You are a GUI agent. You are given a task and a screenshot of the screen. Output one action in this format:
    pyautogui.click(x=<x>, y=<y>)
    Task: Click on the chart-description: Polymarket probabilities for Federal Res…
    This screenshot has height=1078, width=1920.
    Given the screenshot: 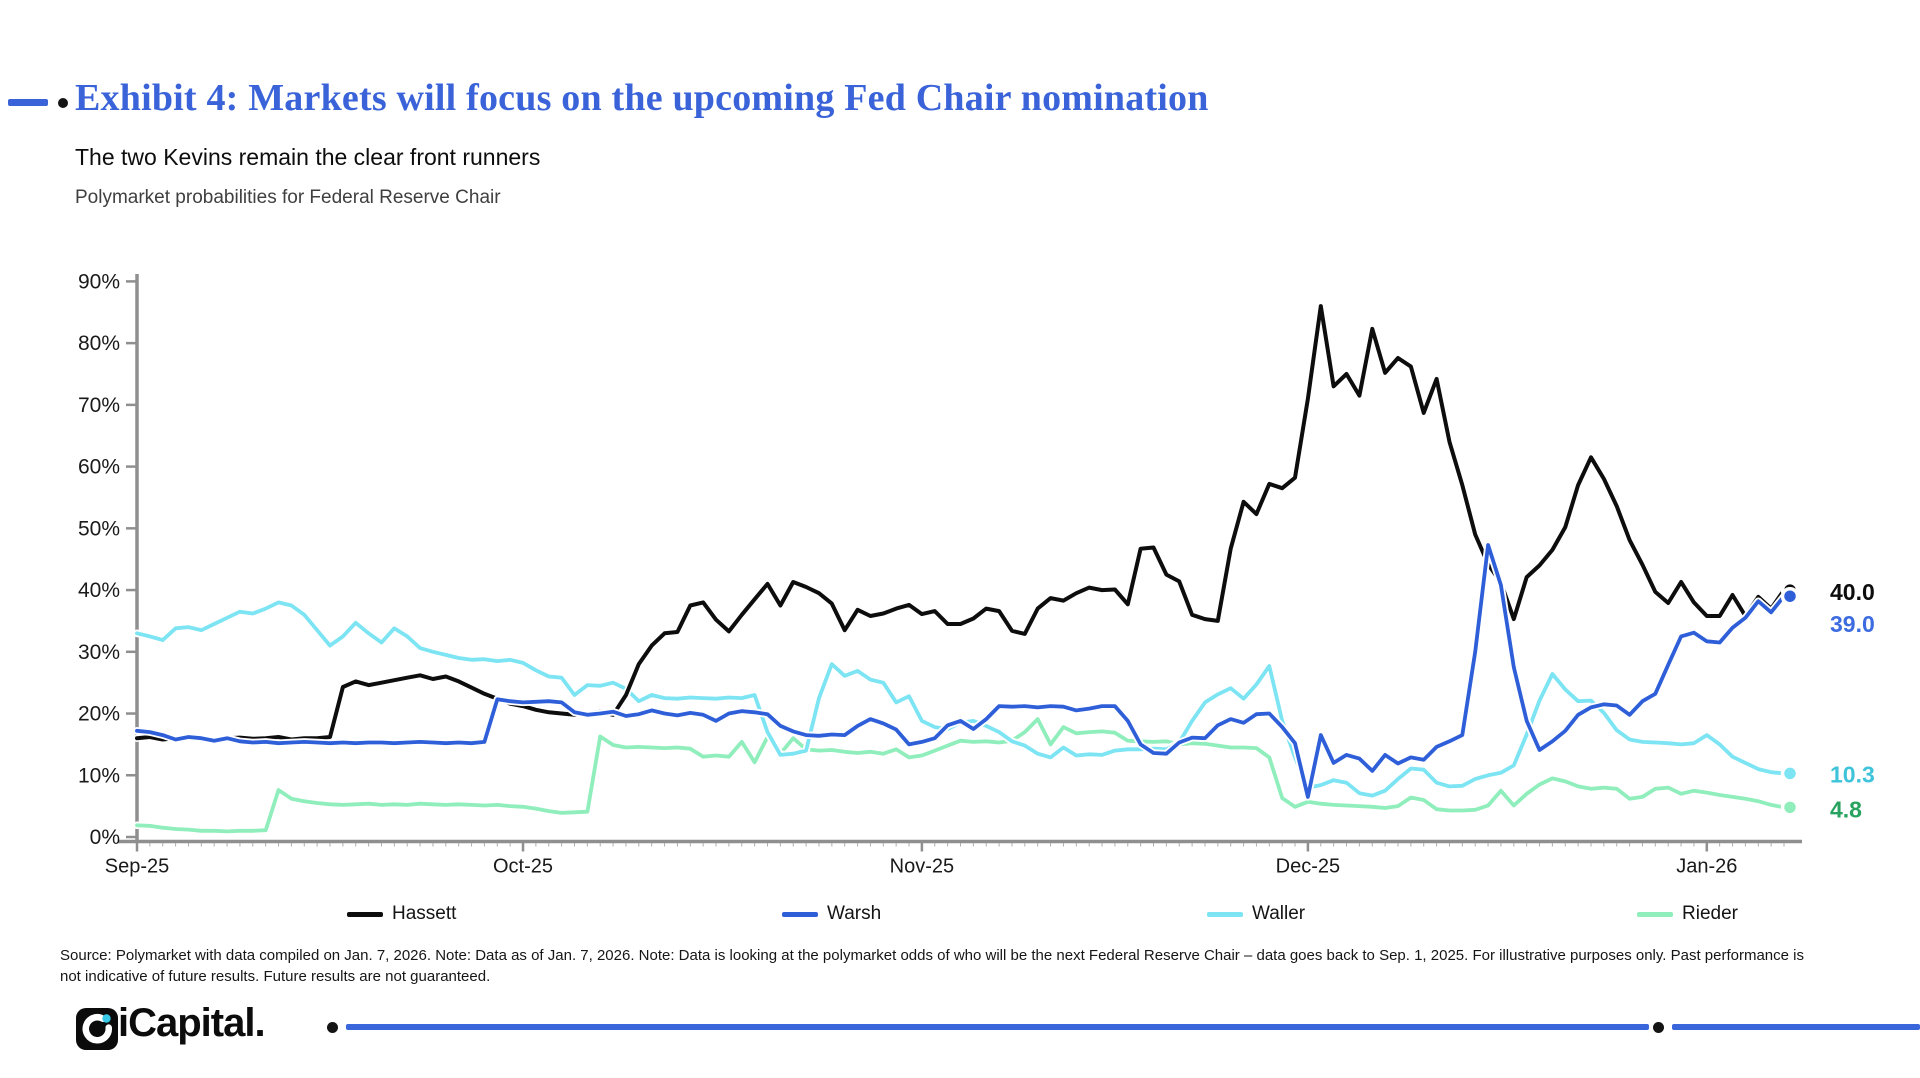 What is the action you would take?
    pyautogui.click(x=288, y=197)
    